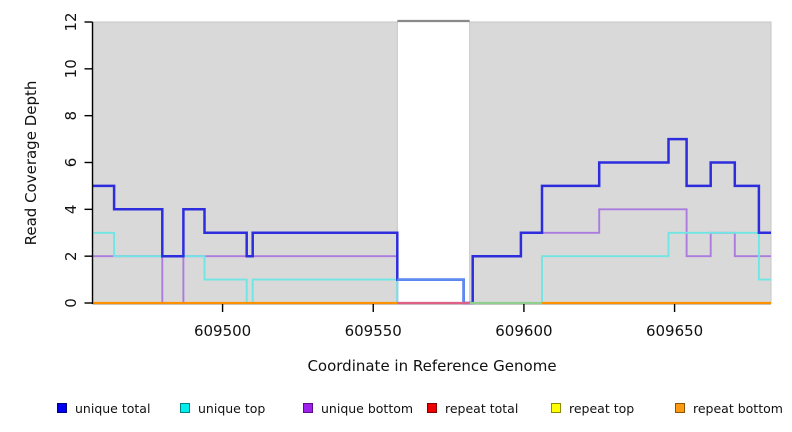 This screenshot has width=792, height=432. I want to click on series-unique-total-gap-segment, so click(431, 290).